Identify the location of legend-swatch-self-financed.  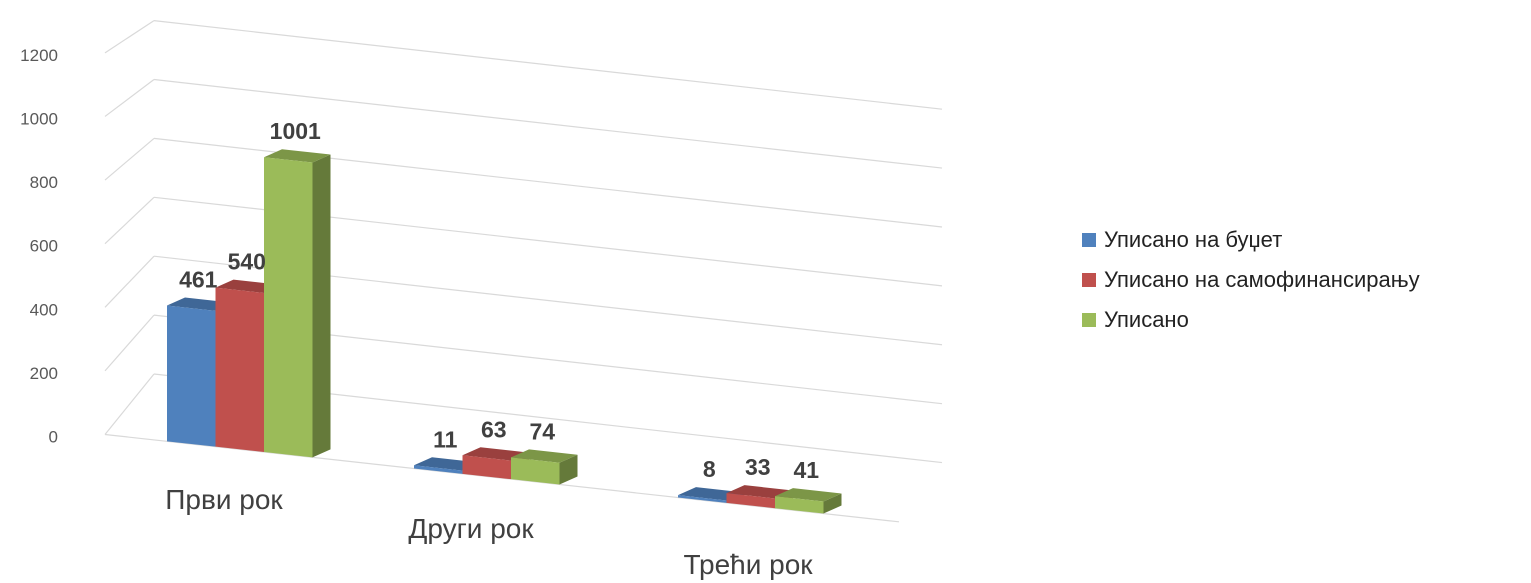
(1089, 279).